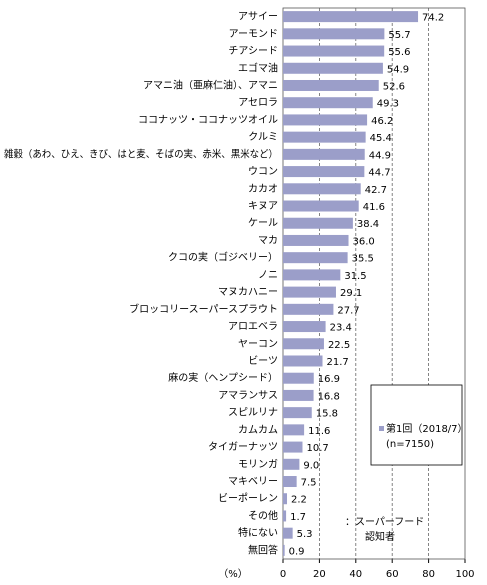  I want to click on legend-box, so click(416, 425).